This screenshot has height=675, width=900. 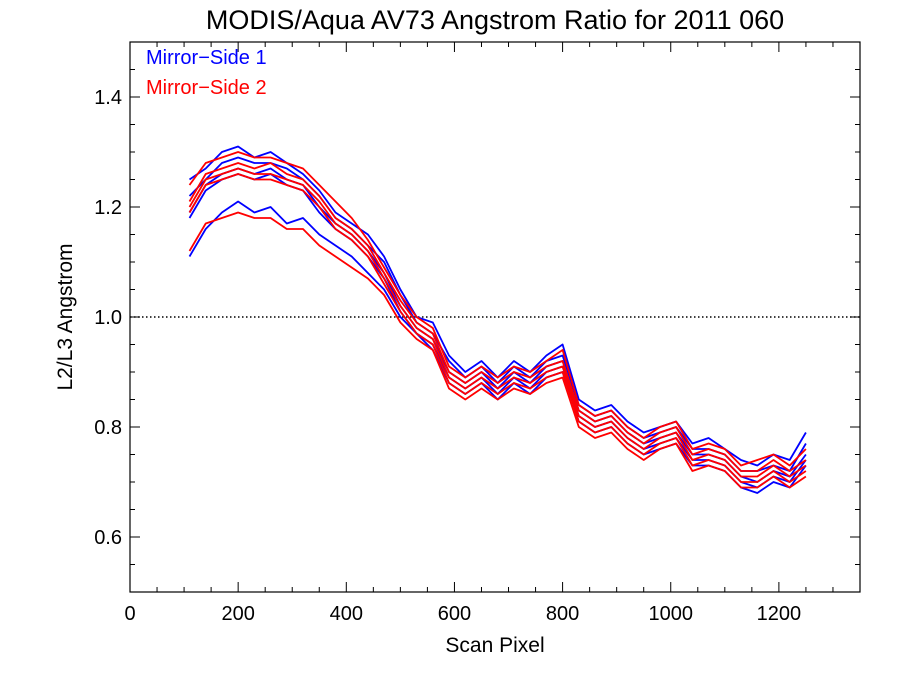 I want to click on y-tick-label: 1.2, so click(x=108, y=208).